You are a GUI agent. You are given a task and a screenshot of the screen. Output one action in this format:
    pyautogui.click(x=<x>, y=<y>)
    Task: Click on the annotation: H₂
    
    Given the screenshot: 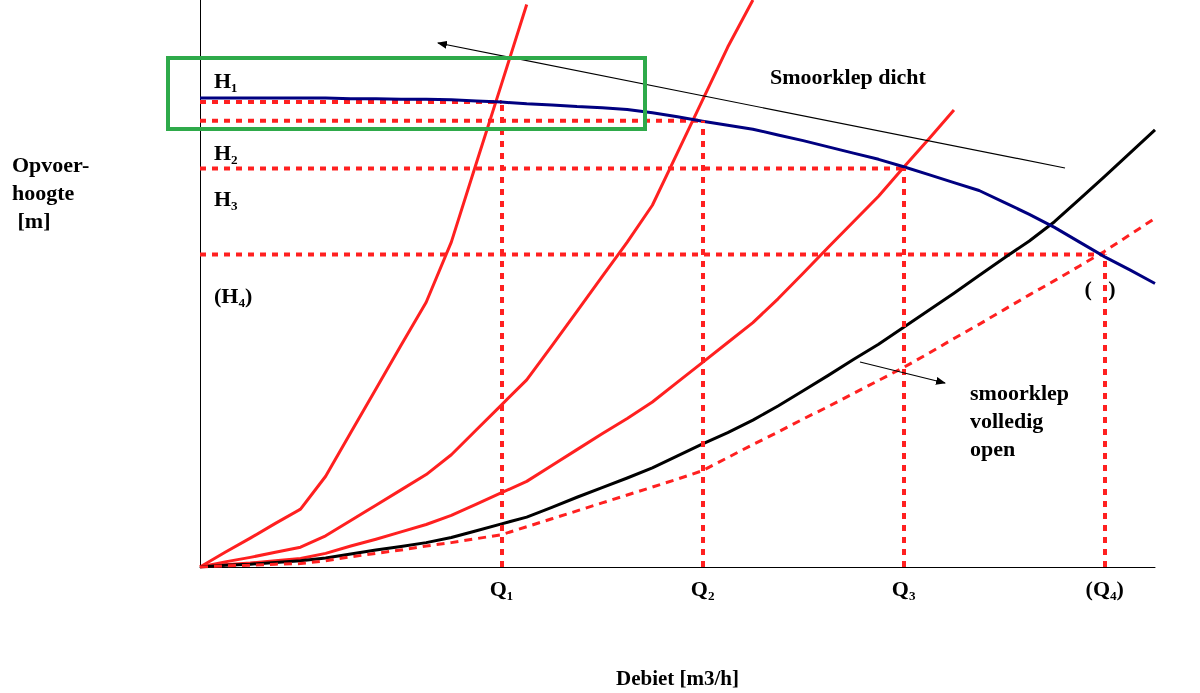 What is the action you would take?
    pyautogui.click(x=226, y=152)
    